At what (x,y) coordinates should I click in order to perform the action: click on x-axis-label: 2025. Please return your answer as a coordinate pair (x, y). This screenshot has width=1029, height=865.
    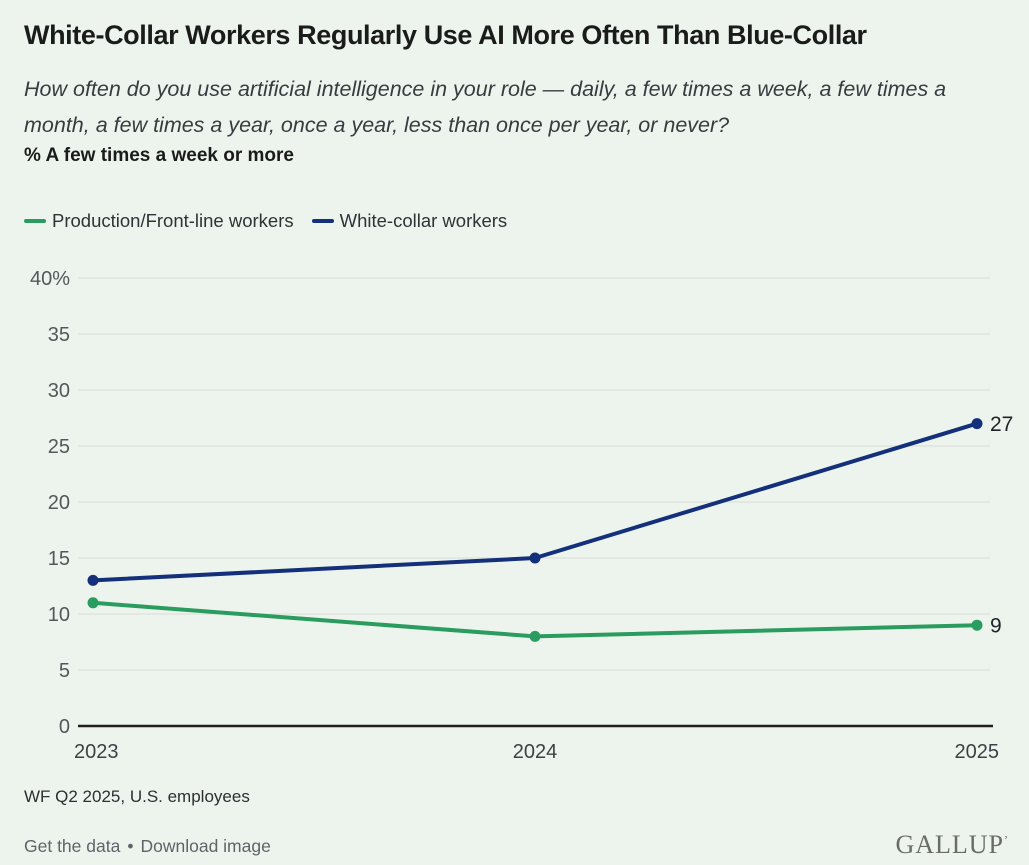
    Looking at the image, I should click on (977, 752).